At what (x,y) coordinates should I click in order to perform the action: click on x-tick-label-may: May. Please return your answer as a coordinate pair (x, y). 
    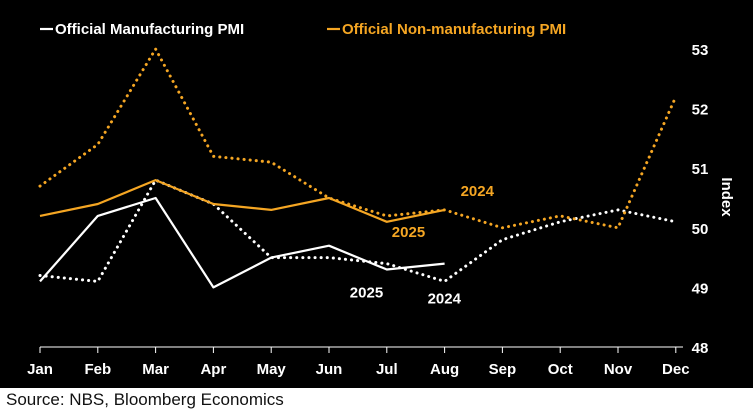
    Looking at the image, I should click on (272, 369).